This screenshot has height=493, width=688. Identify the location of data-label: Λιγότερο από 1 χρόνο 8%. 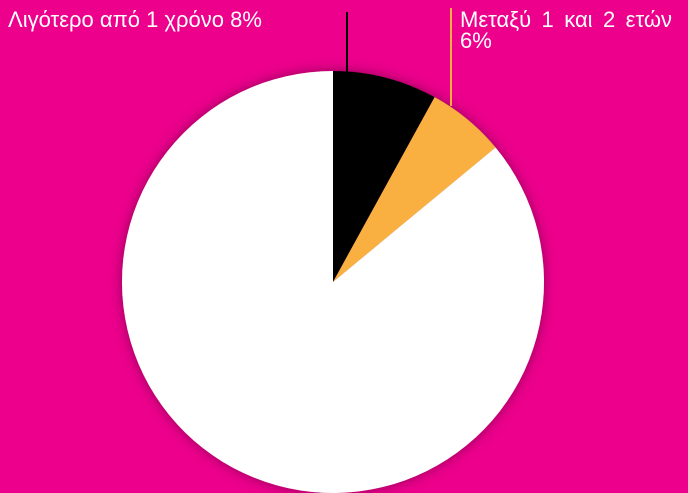
(135, 19).